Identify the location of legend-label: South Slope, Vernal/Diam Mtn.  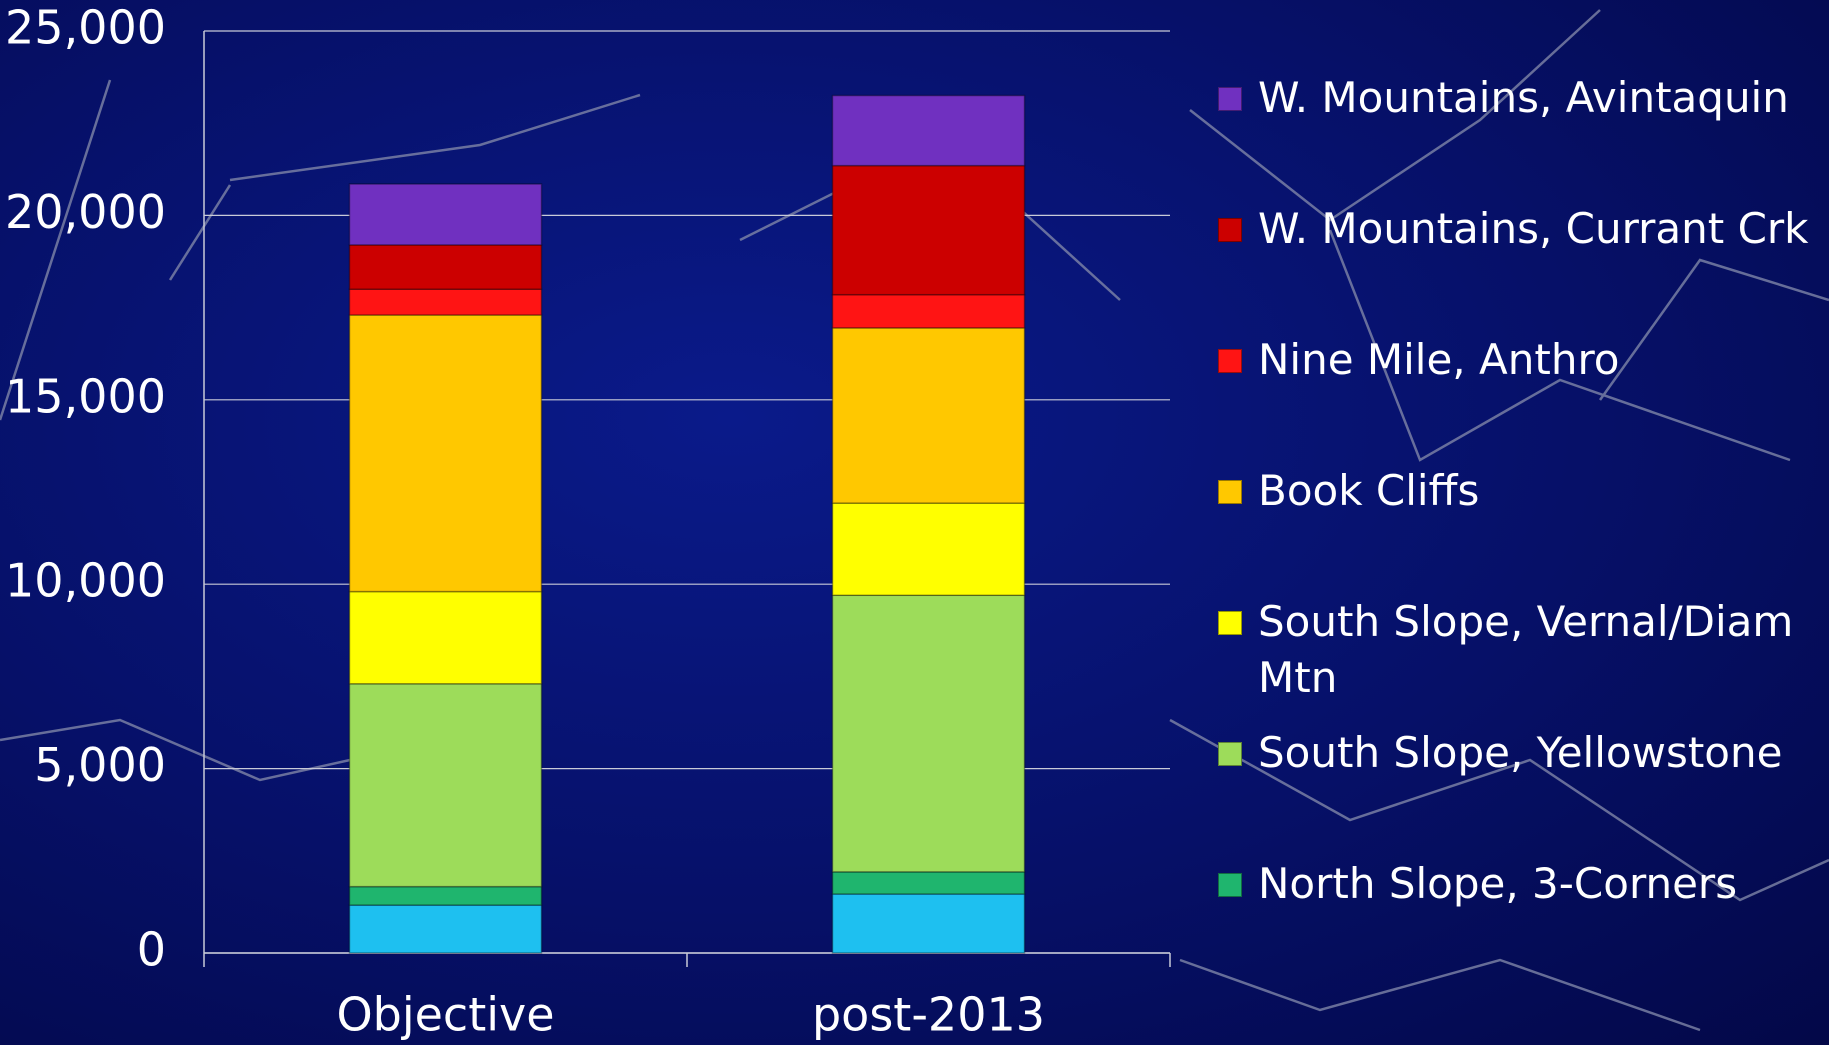
(1526, 649).